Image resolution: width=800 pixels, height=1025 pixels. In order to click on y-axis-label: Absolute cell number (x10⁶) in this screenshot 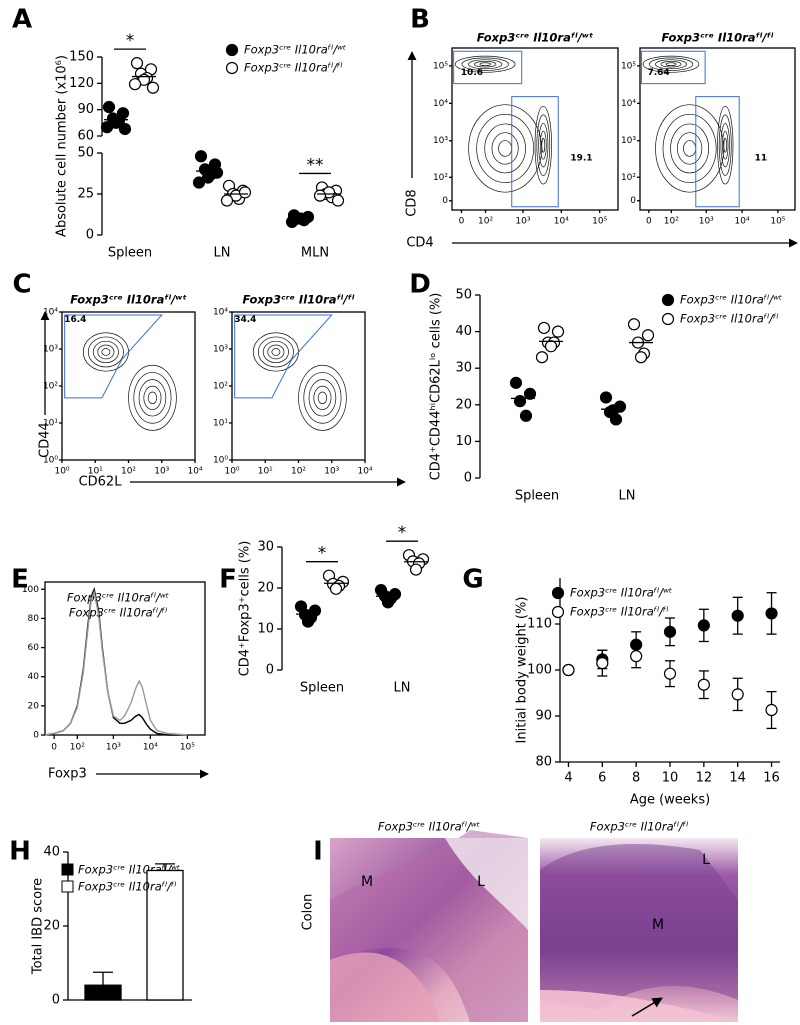, I will do `click(62, 146)`.